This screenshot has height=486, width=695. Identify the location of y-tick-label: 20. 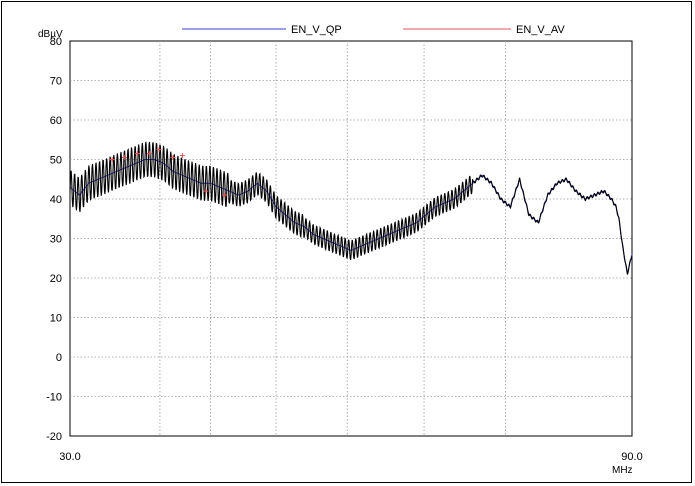
(56, 279).